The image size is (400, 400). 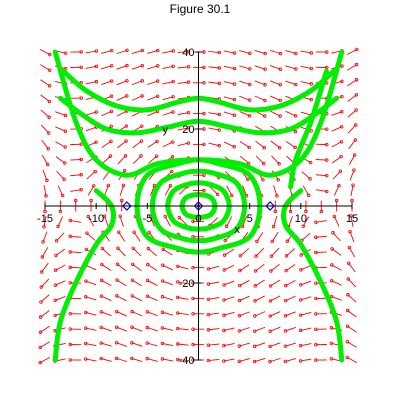 I want to click on x-tick-label: 0, so click(x=198, y=219).